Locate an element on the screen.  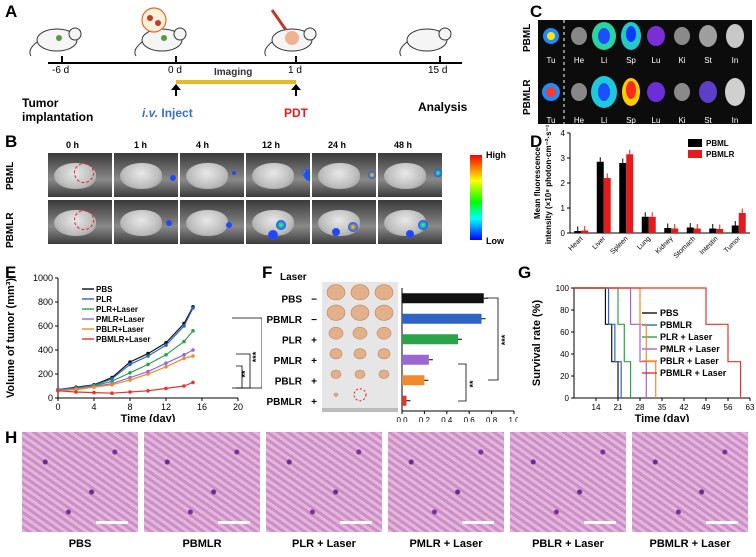
histology-label: PLR + Laser is located at coordinates (324, 544).